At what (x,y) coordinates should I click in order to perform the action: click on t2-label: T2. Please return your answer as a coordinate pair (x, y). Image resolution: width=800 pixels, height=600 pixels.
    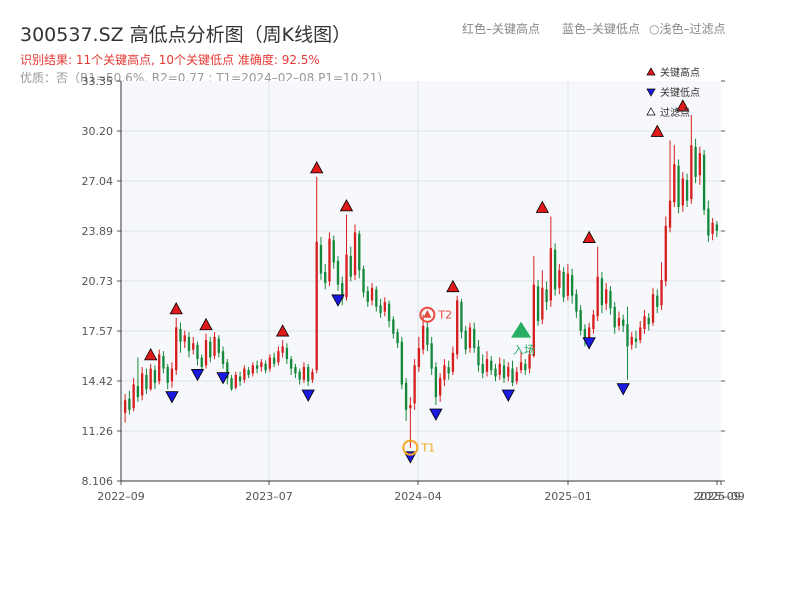
    Looking at the image, I should click on (444, 315).